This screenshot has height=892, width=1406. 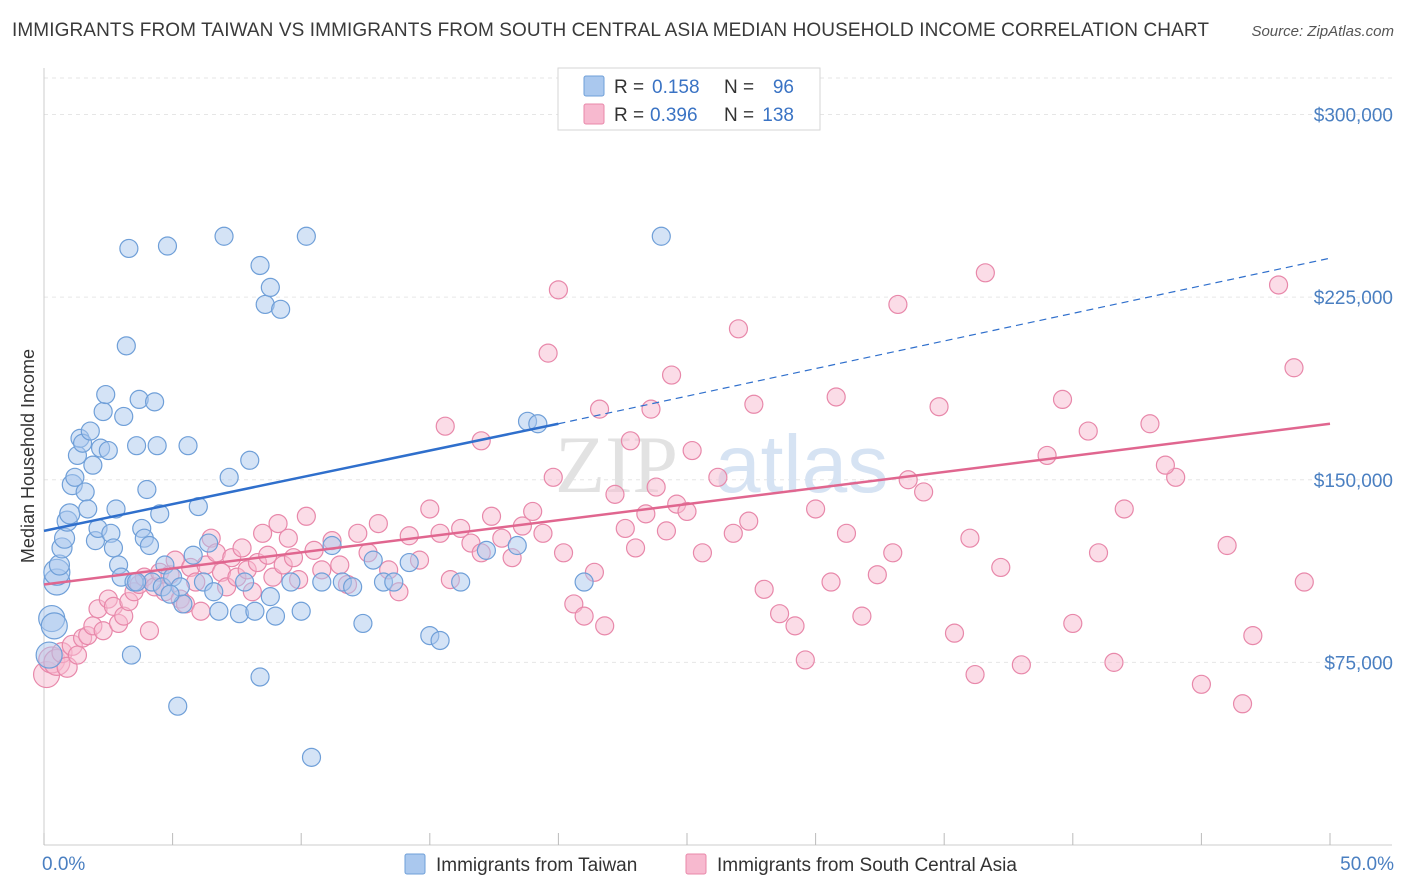 I want to click on series-legend-label-sca: Immigrants from South Central Asia, so click(x=867, y=865).